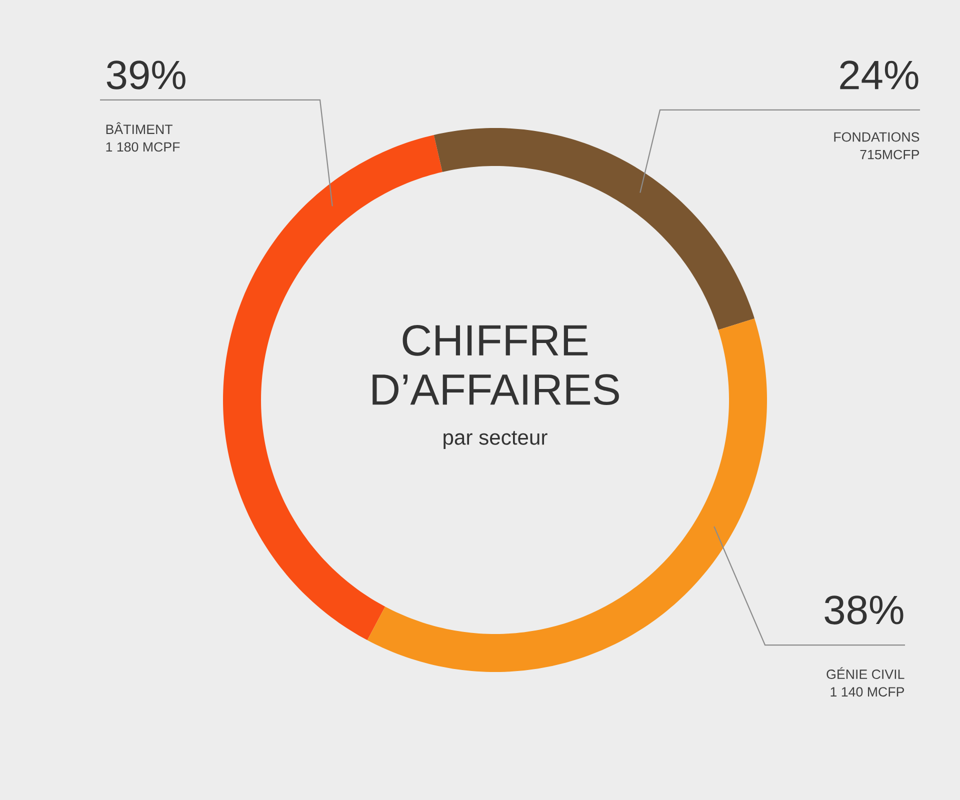 This screenshot has height=800, width=960. What do you see at coordinates (139, 128) in the screenshot?
I see `slice-label: BÂTIMENT` at bounding box center [139, 128].